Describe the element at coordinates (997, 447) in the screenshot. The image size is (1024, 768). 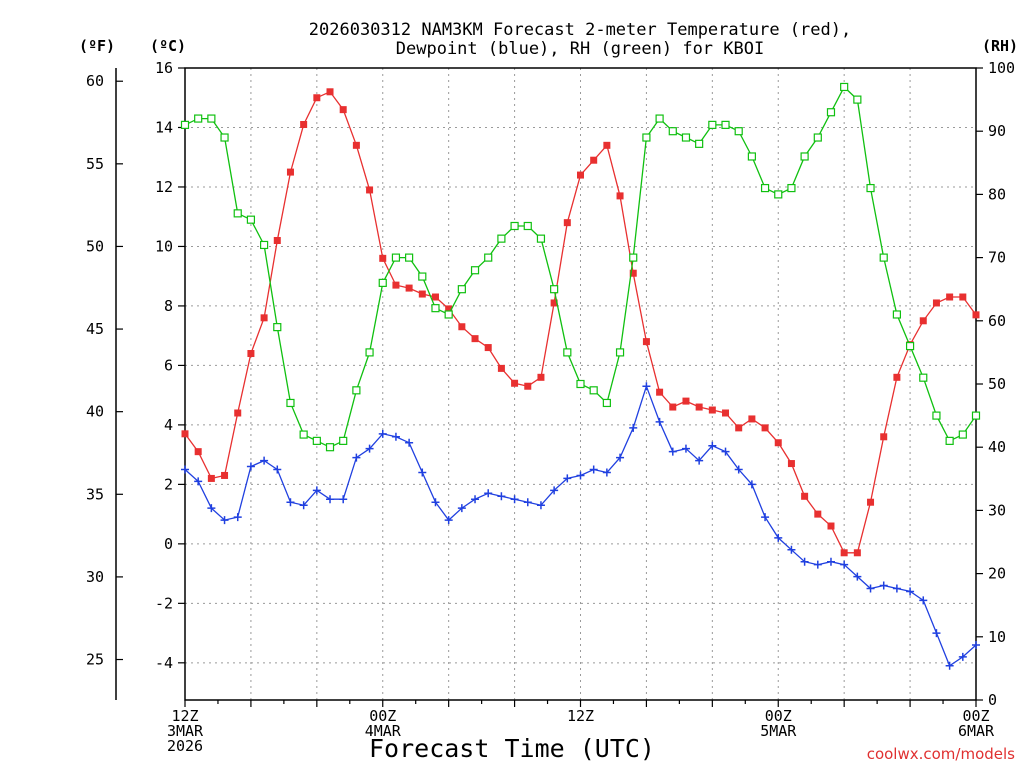
I see `rh-tick-label: 40` at that location.